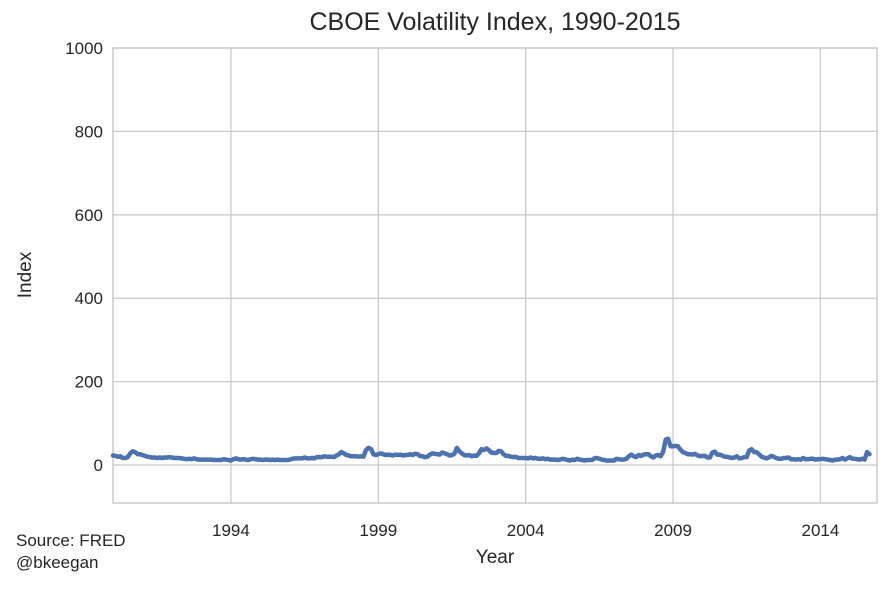 This screenshot has height=589, width=892. What do you see at coordinates (673, 530) in the screenshot?
I see `x-tick-label: 2009` at bounding box center [673, 530].